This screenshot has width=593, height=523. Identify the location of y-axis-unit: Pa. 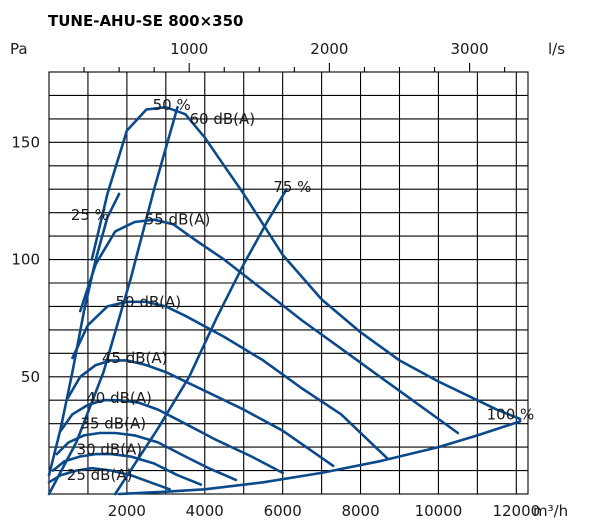
(19, 49).